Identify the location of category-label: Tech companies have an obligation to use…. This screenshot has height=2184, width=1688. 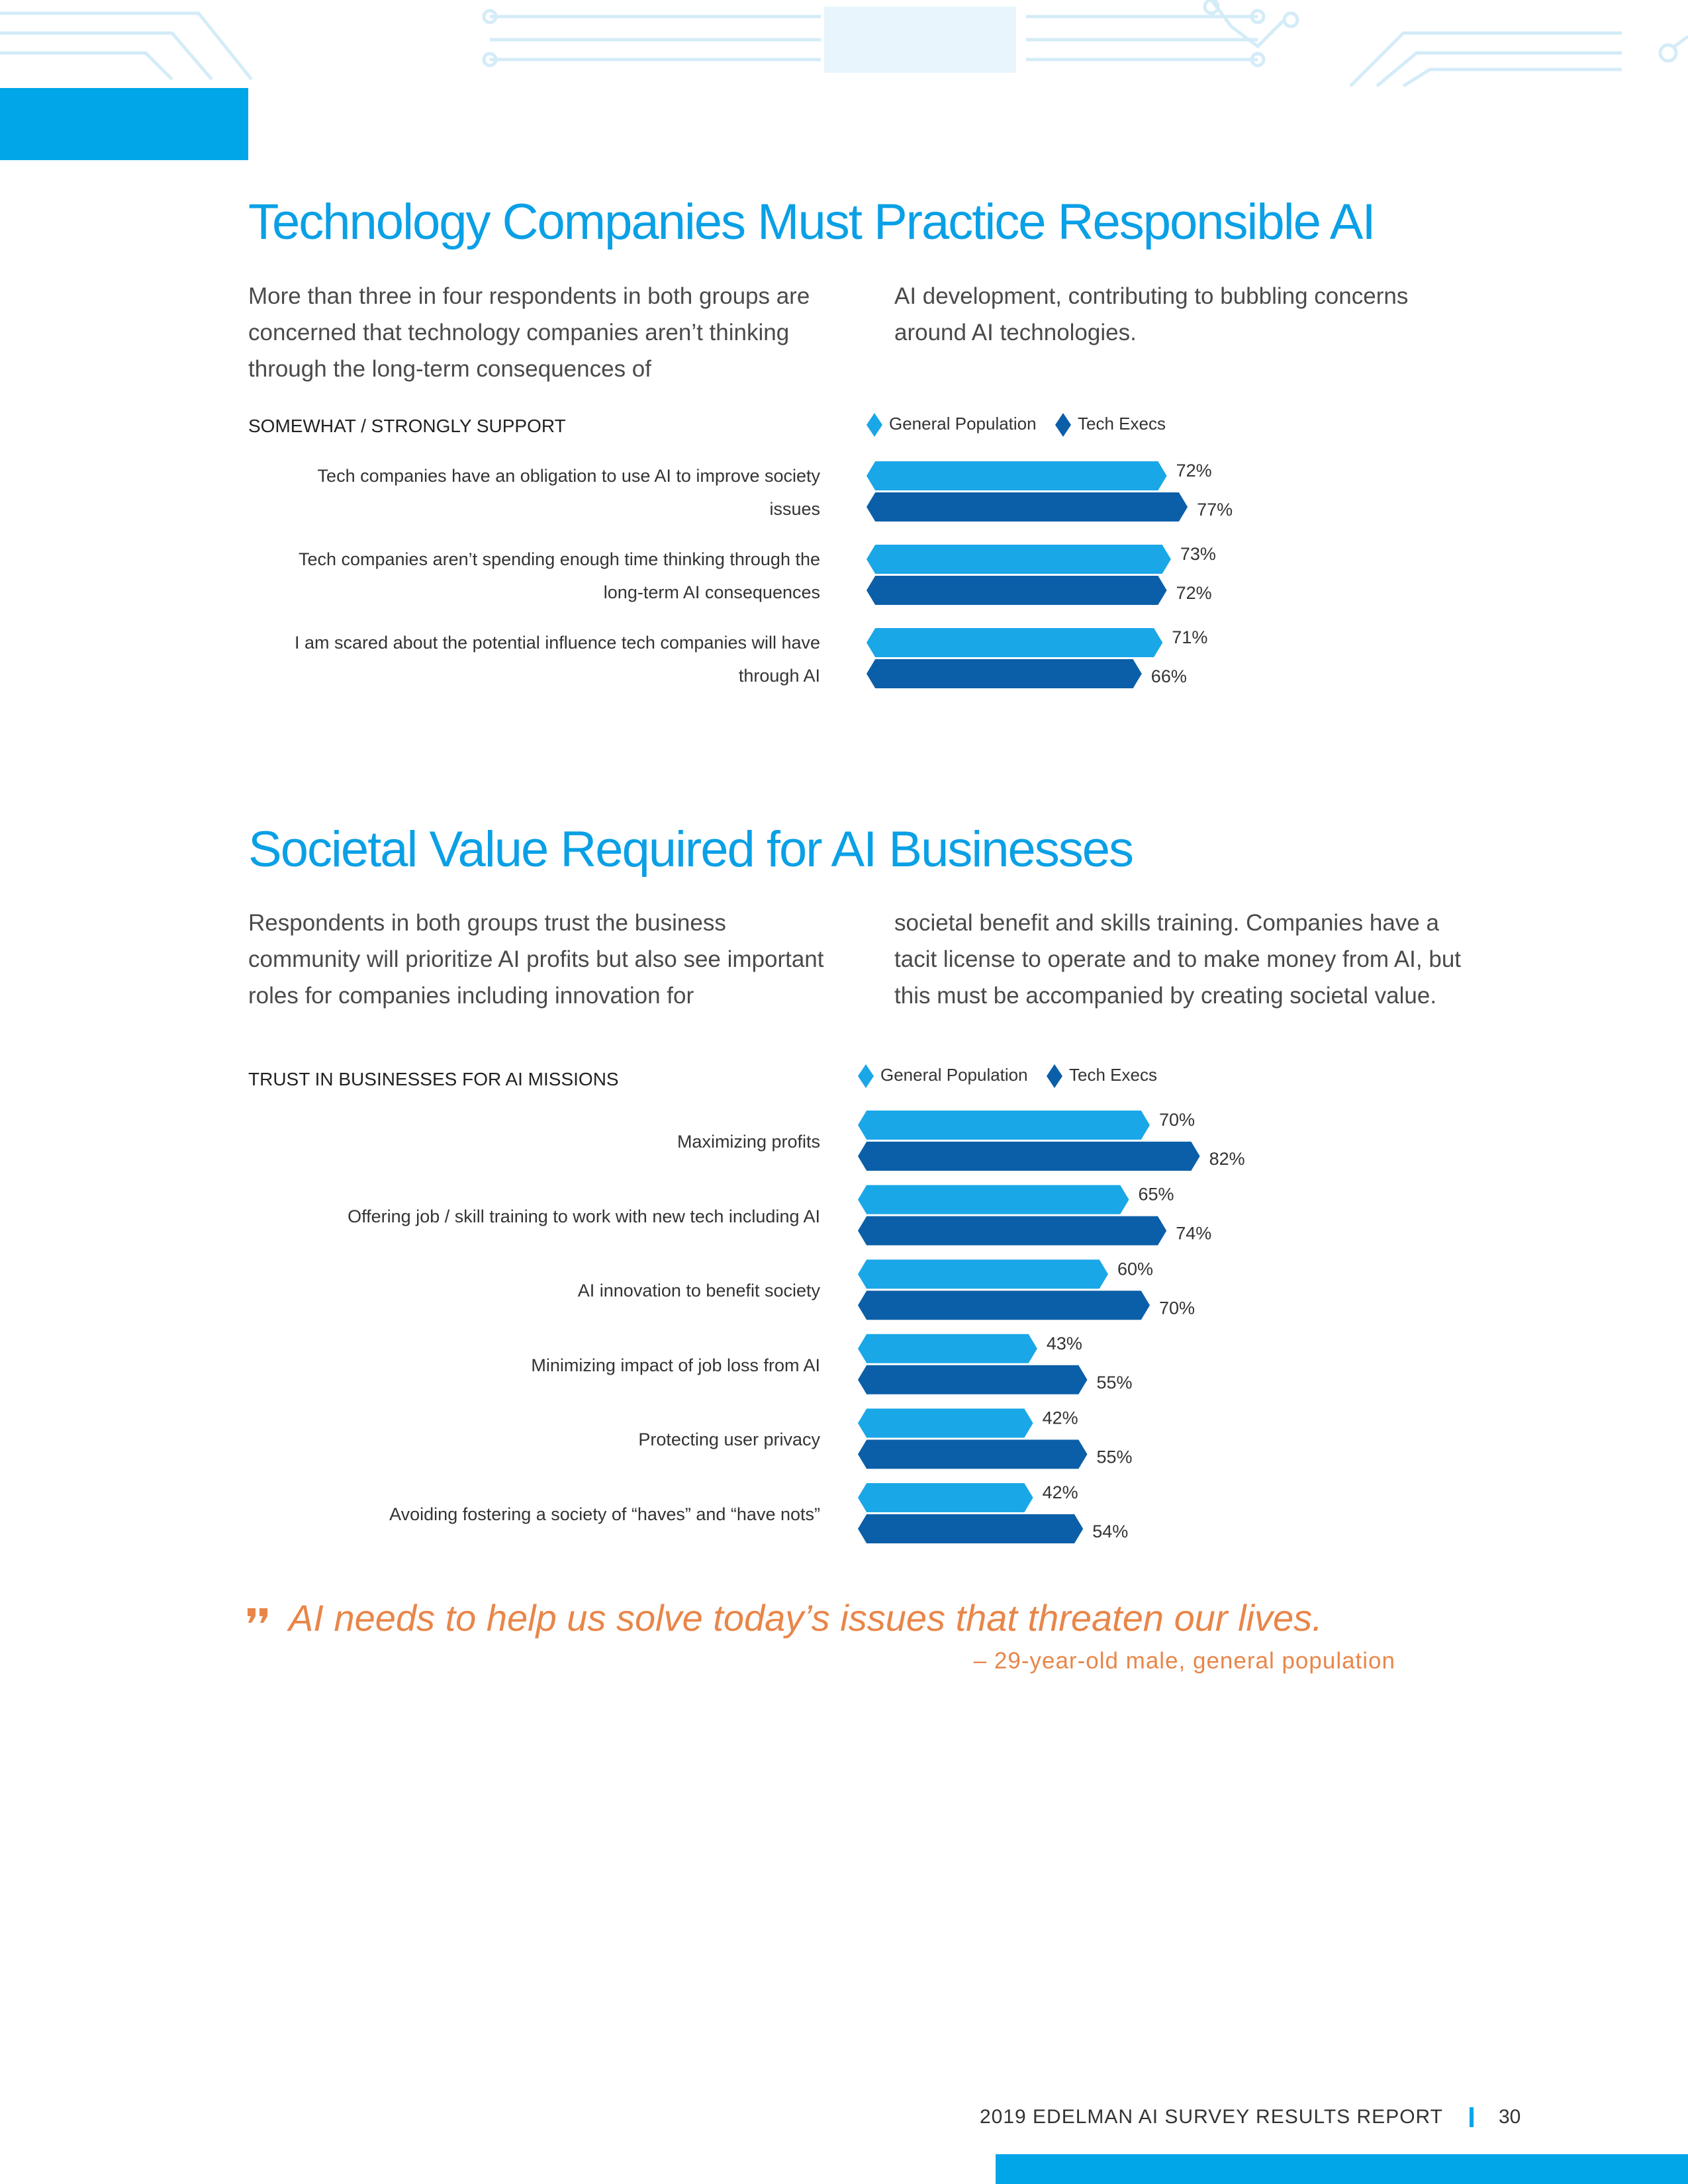
(568, 493).